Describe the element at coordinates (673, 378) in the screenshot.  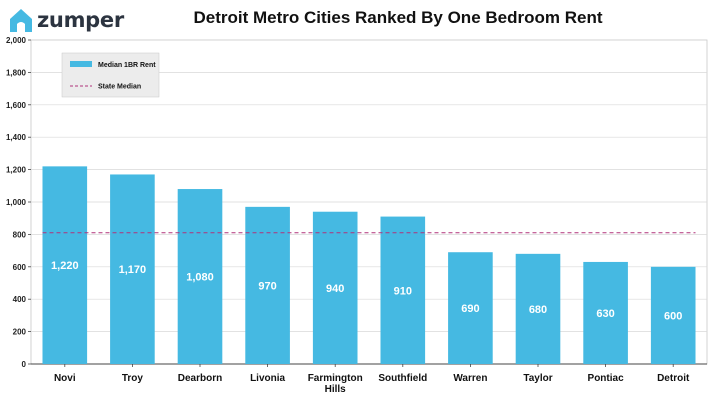
I see `x-tick-label: Detroit` at that location.